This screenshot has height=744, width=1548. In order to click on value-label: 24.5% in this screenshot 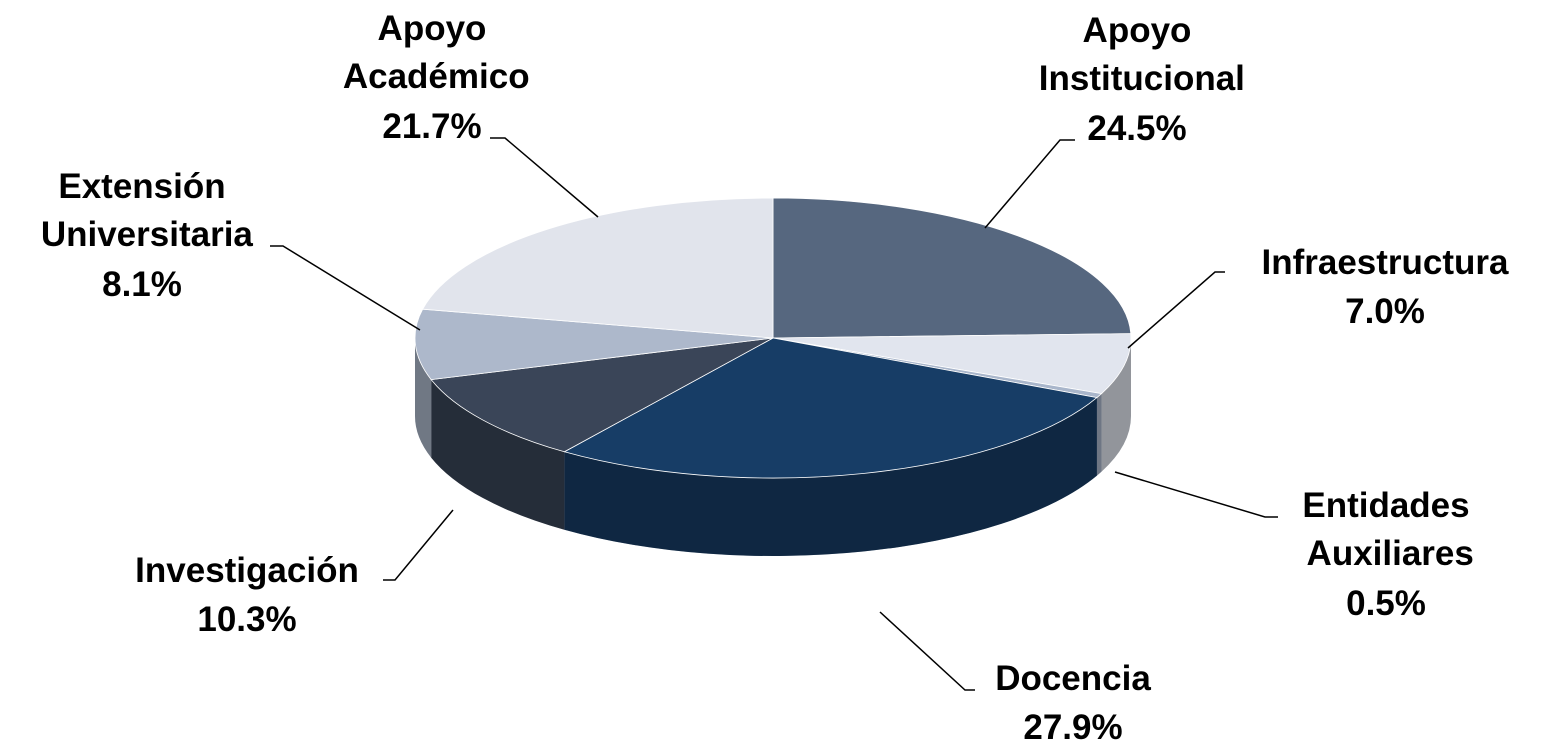, I will do `click(1136, 128)`.